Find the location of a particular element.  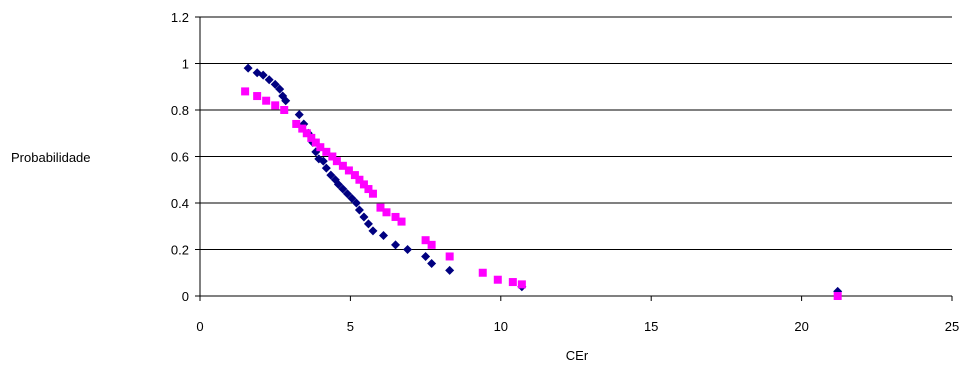

y-tick-label: 0.8 is located at coordinates (180, 110).